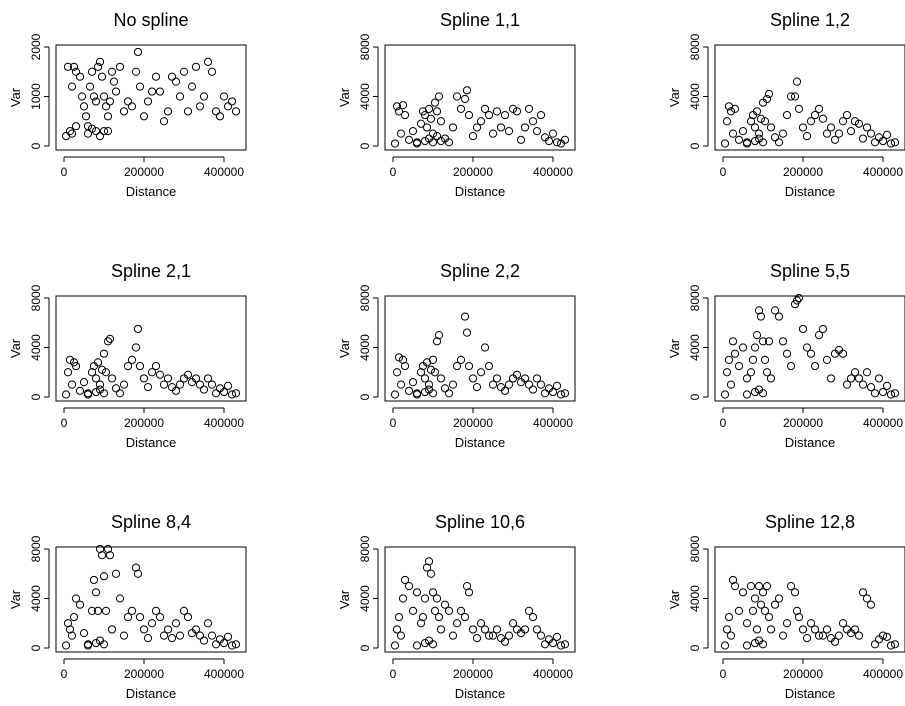  I want to click on plot-frame, so click(480, 348).